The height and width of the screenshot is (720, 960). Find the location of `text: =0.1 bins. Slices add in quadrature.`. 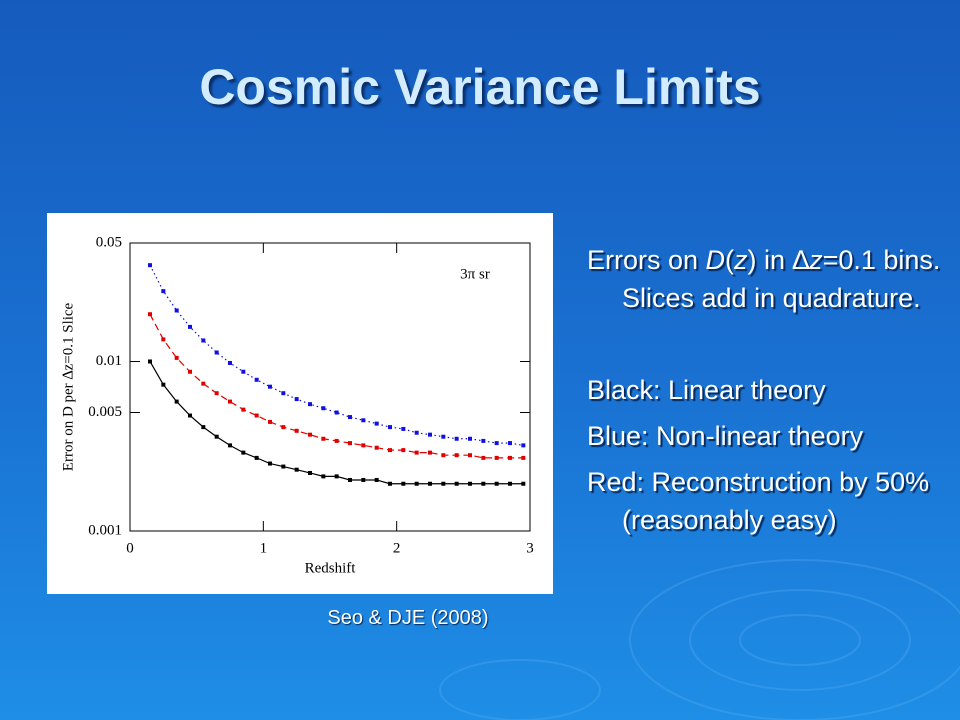

text: =0.1 bins. Slices add in quadrature. is located at coordinates (781, 279).